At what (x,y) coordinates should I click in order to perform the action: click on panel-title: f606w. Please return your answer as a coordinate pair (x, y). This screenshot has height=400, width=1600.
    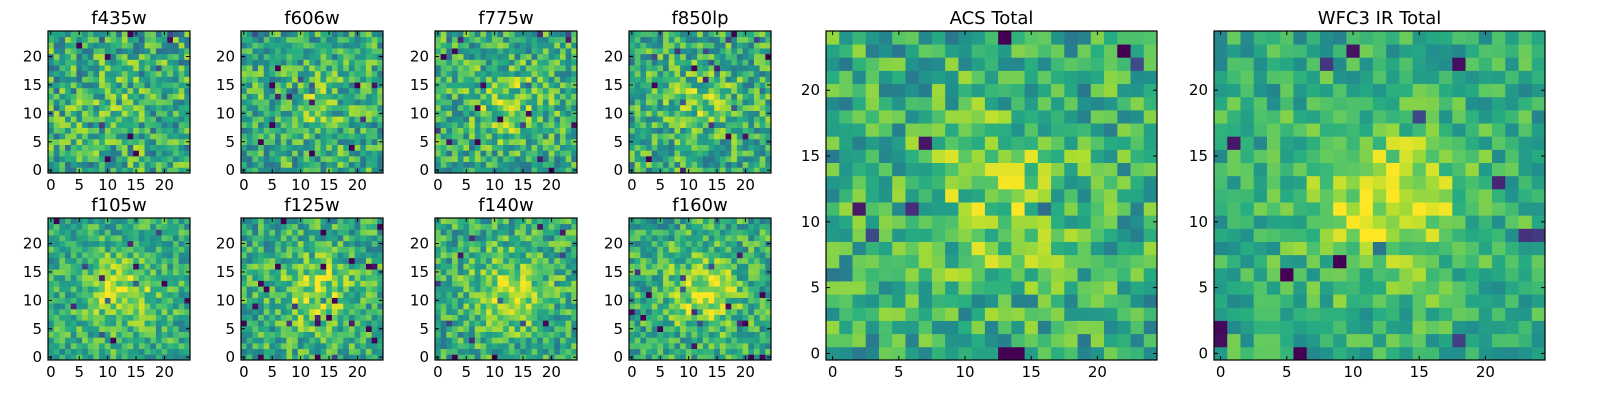
    Looking at the image, I should click on (311, 18).